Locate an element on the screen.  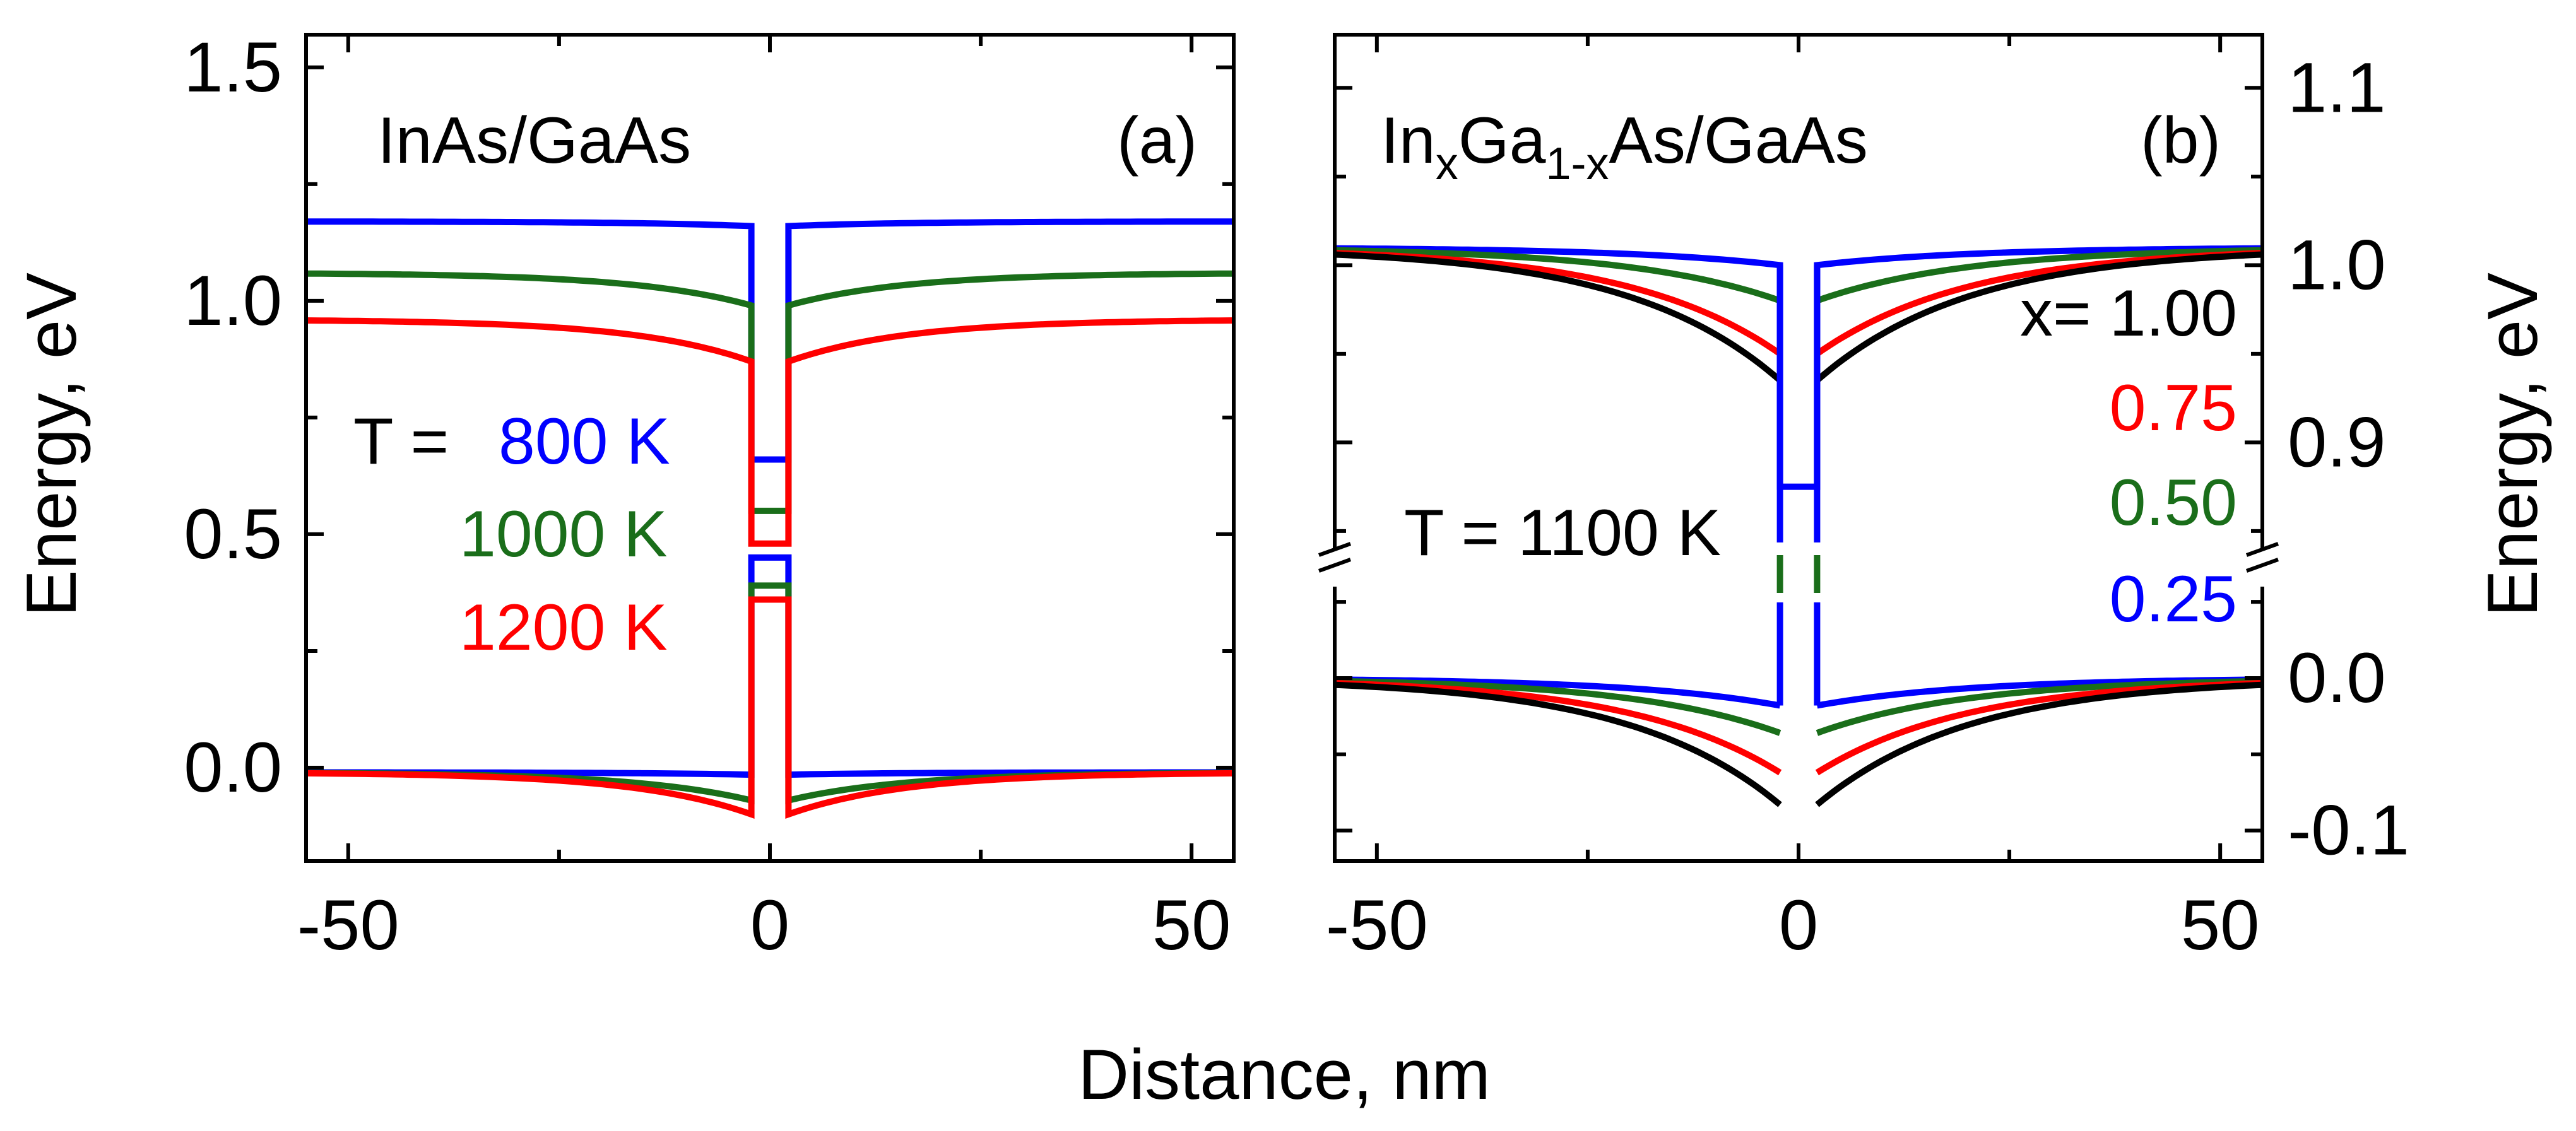
x-axis-title: Distance, nm is located at coordinates (1284, 1074).